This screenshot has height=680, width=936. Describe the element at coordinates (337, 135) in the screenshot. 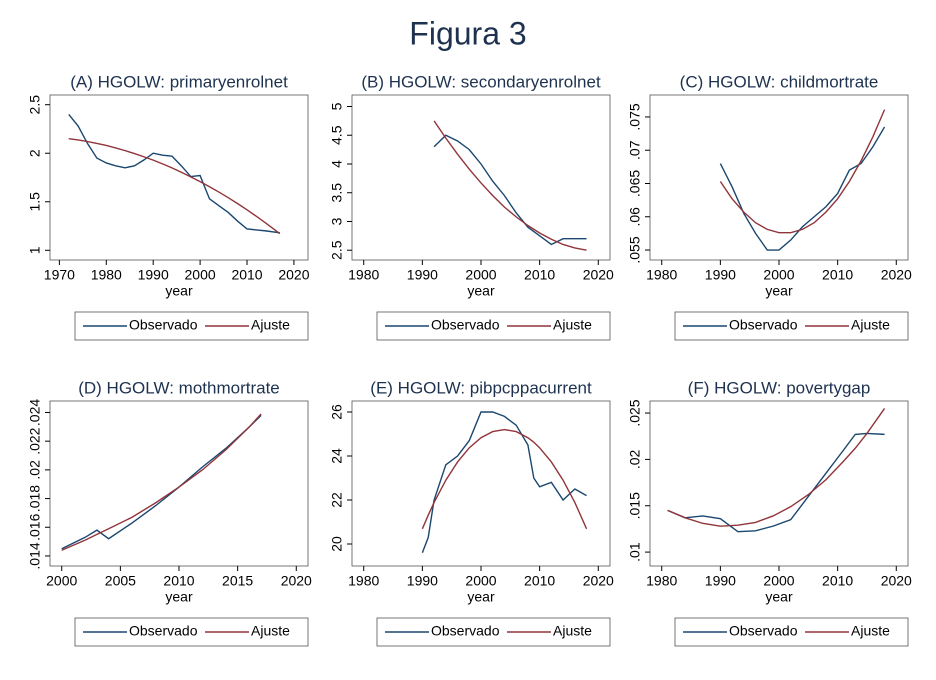

I see `y-tick-label: 4.5` at that location.